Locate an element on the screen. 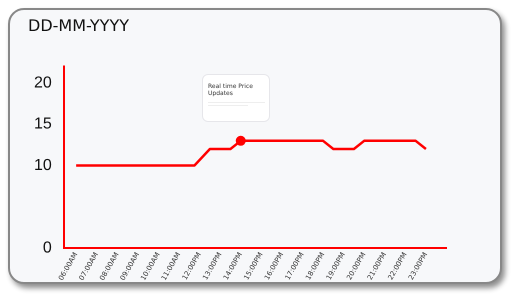 Image resolution: width=513 pixels, height=297 pixels. y-tick-label: 20 is located at coordinates (43, 83).